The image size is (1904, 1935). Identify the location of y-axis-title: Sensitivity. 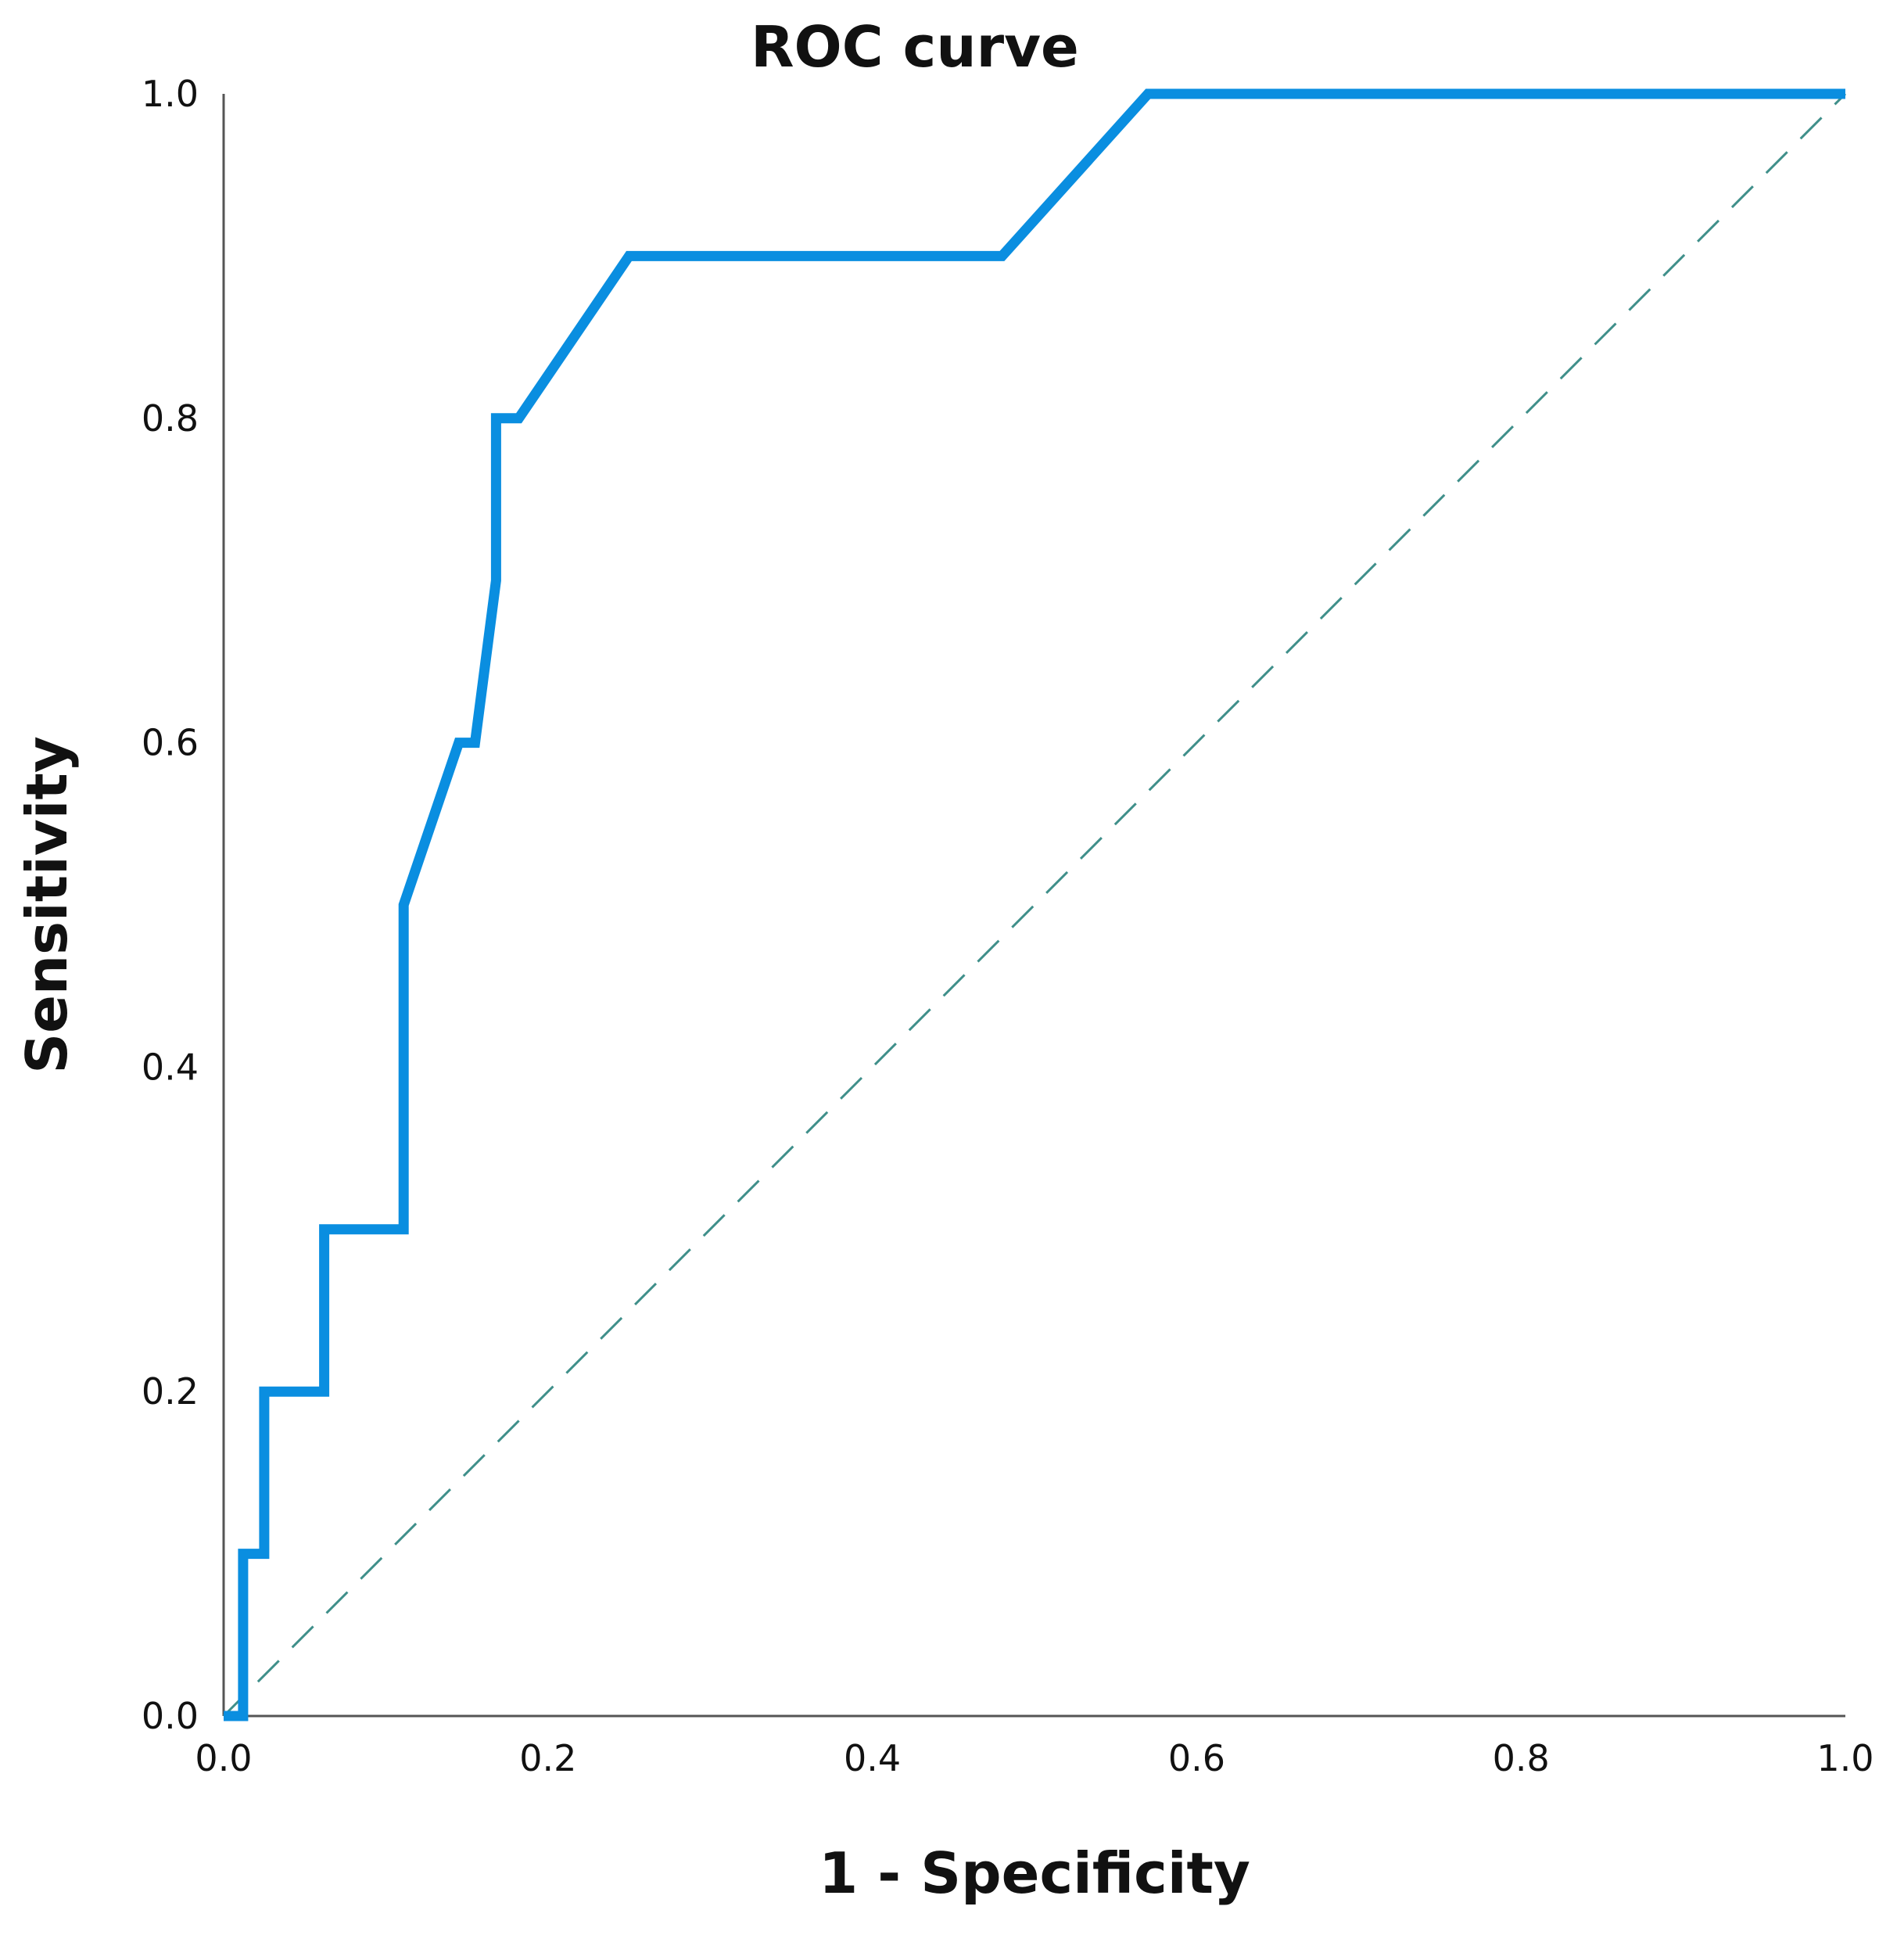
(47, 905).